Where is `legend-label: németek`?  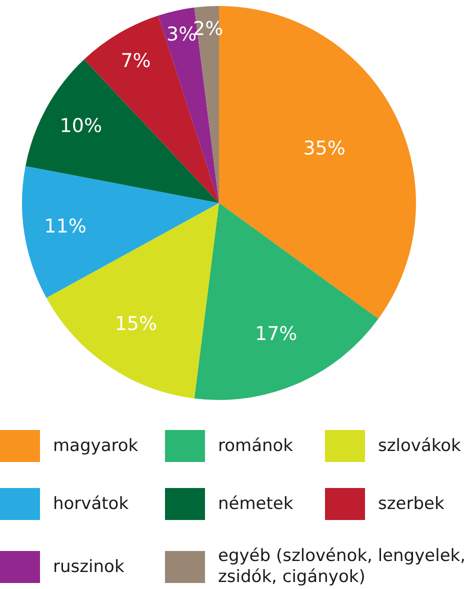
legend-label: németek is located at coordinates (256, 504).